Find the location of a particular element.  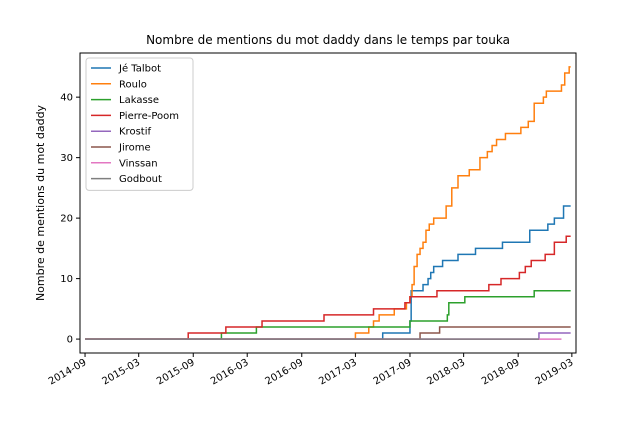

legend-label-0: Jé Talbot is located at coordinates (139, 69).